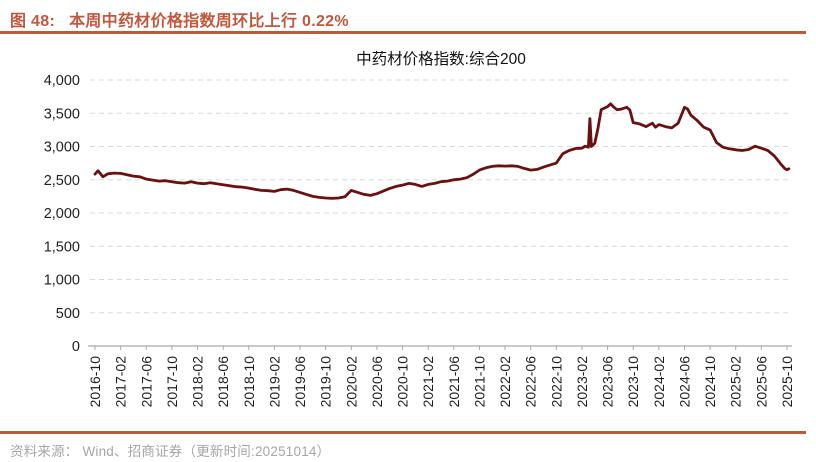 This screenshot has width=816, height=462. What do you see at coordinates (505, 382) in the screenshot?
I see `x-axis-label: 2022-02` at bounding box center [505, 382].